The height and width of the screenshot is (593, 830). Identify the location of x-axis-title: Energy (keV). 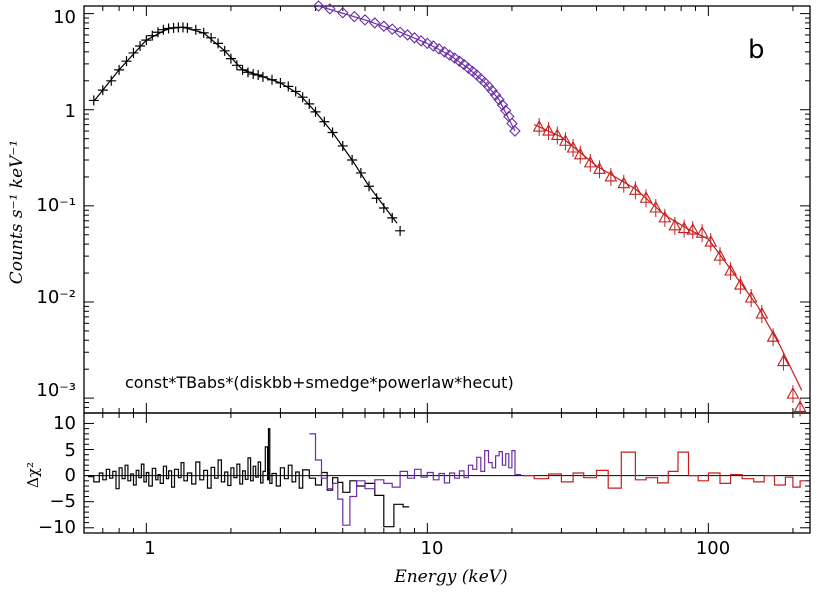
(450, 577).